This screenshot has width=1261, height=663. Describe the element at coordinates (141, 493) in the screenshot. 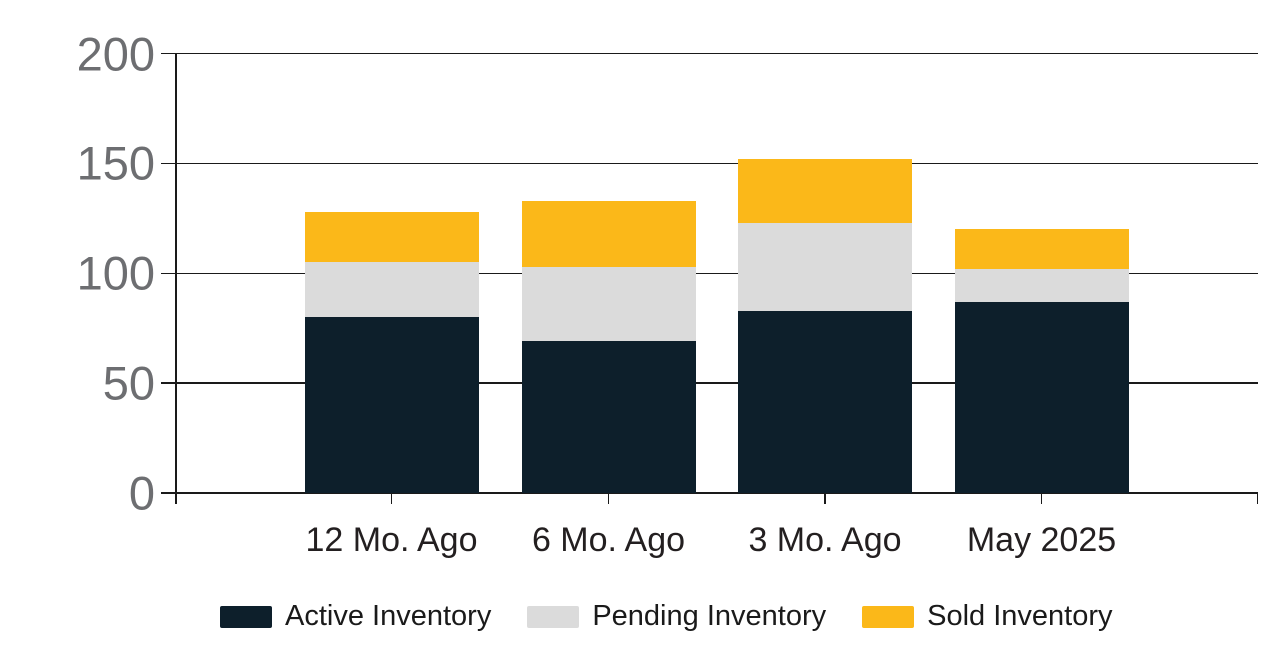

I see `y-axis-label-0: 0` at that location.